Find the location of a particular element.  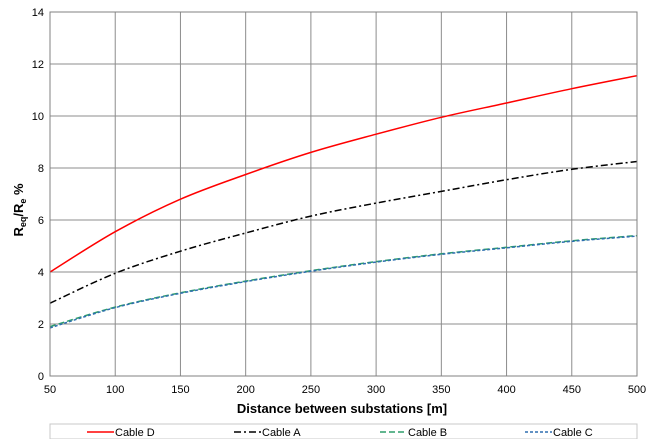

x-tick-label: 50 is located at coordinates (50, 390).